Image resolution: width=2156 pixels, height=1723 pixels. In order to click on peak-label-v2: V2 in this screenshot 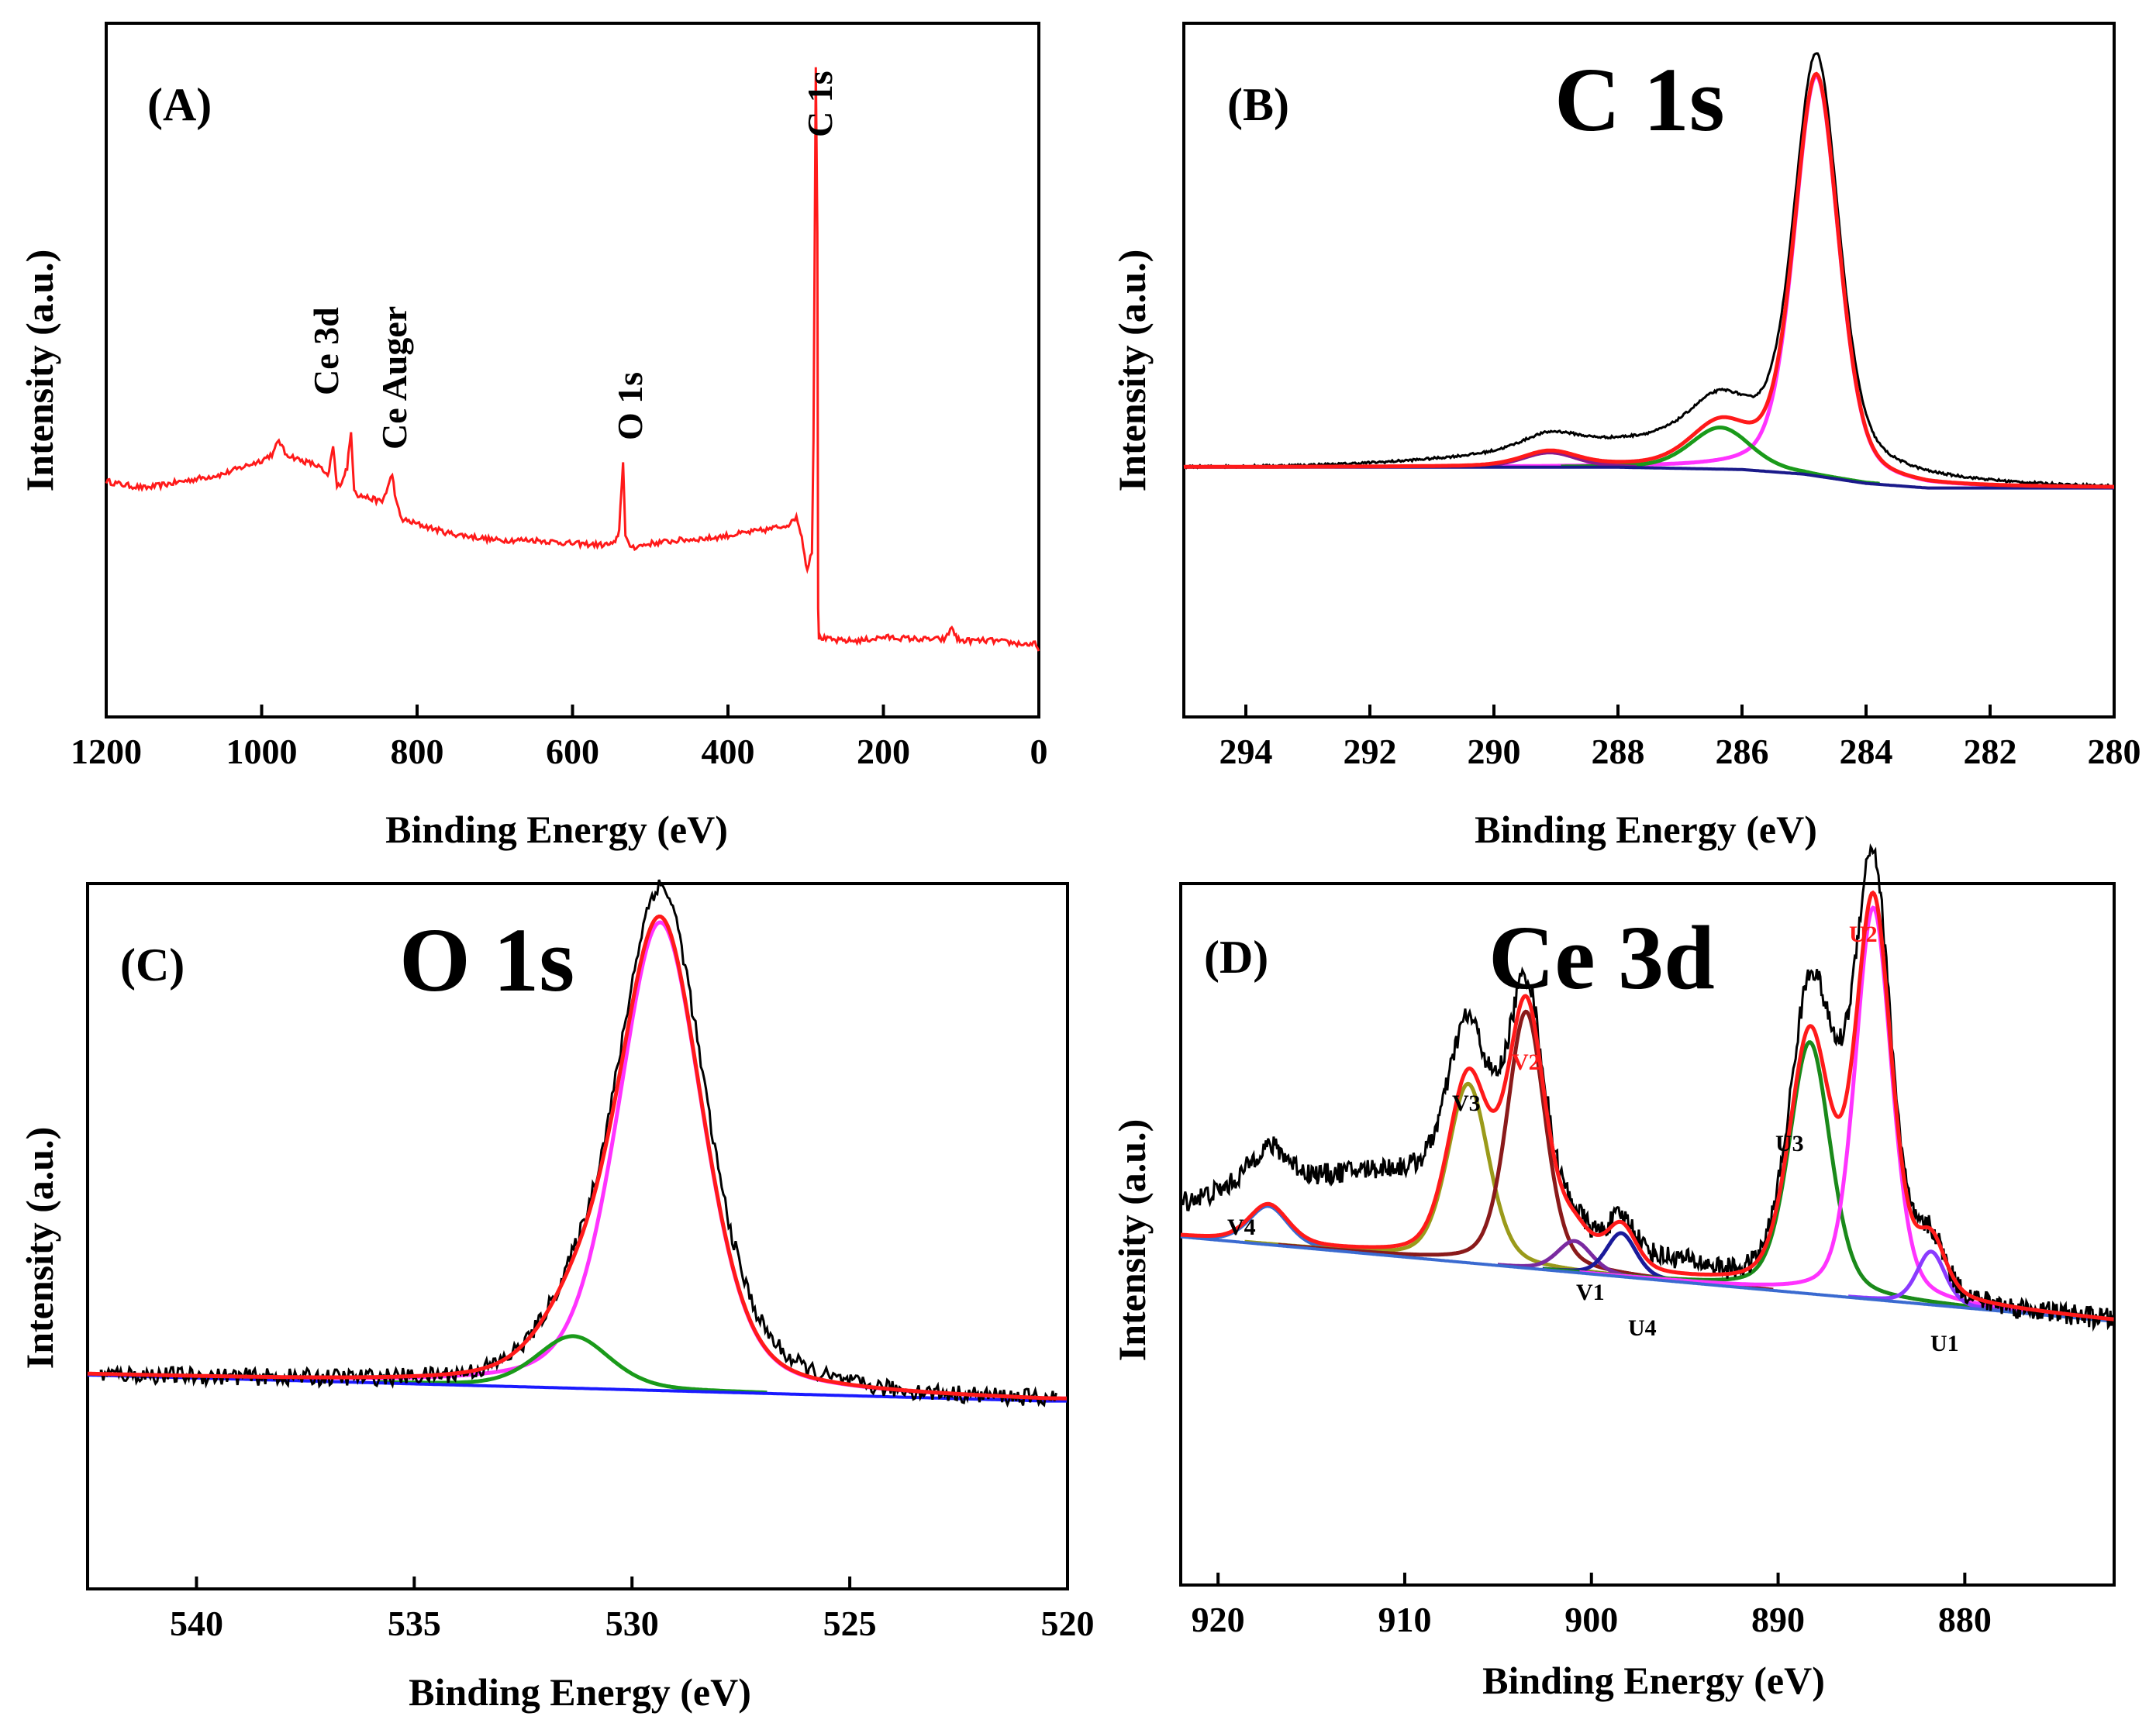, I will do `click(1526, 1062)`.